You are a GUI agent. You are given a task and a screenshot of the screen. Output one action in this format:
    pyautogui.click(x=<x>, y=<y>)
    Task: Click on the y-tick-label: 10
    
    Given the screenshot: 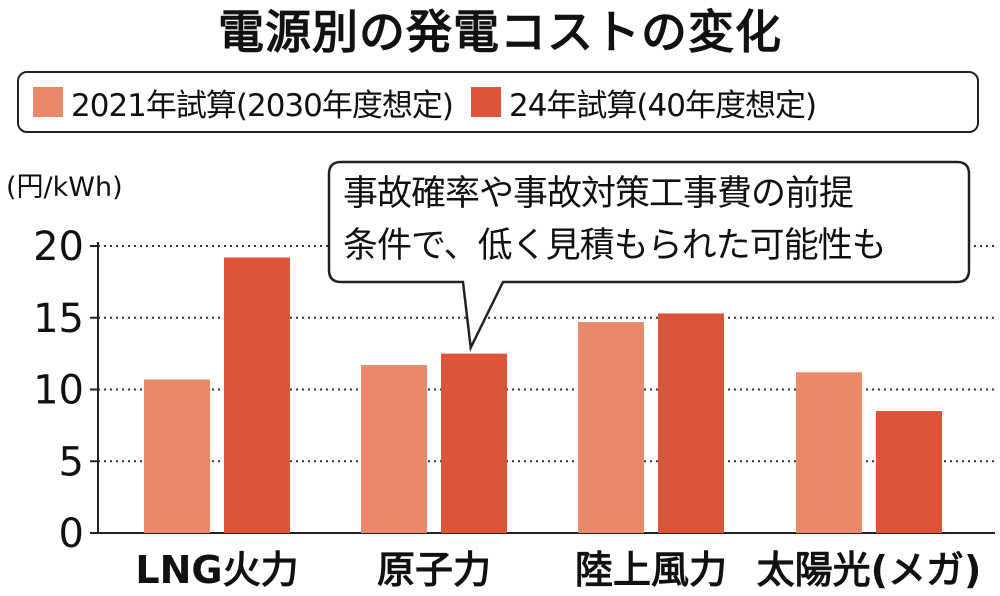 What is the action you would take?
    pyautogui.click(x=58, y=391)
    